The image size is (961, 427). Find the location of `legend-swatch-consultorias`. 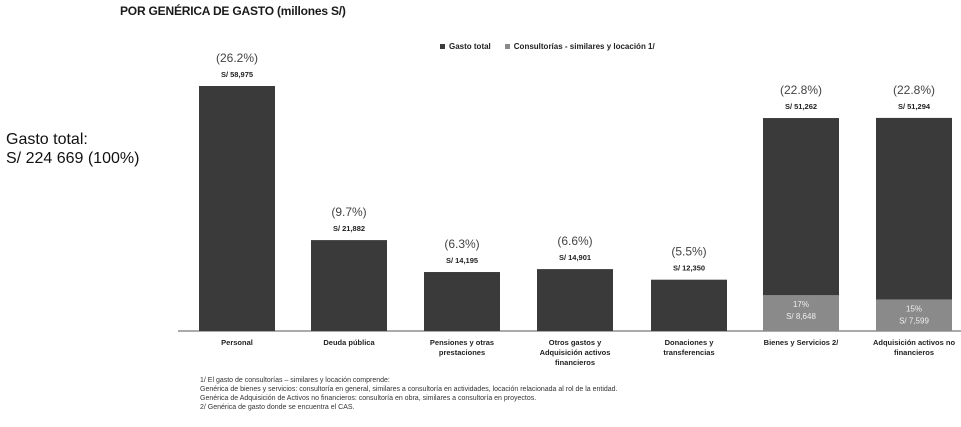

legend-swatch-consultorias is located at coordinates (507, 46).